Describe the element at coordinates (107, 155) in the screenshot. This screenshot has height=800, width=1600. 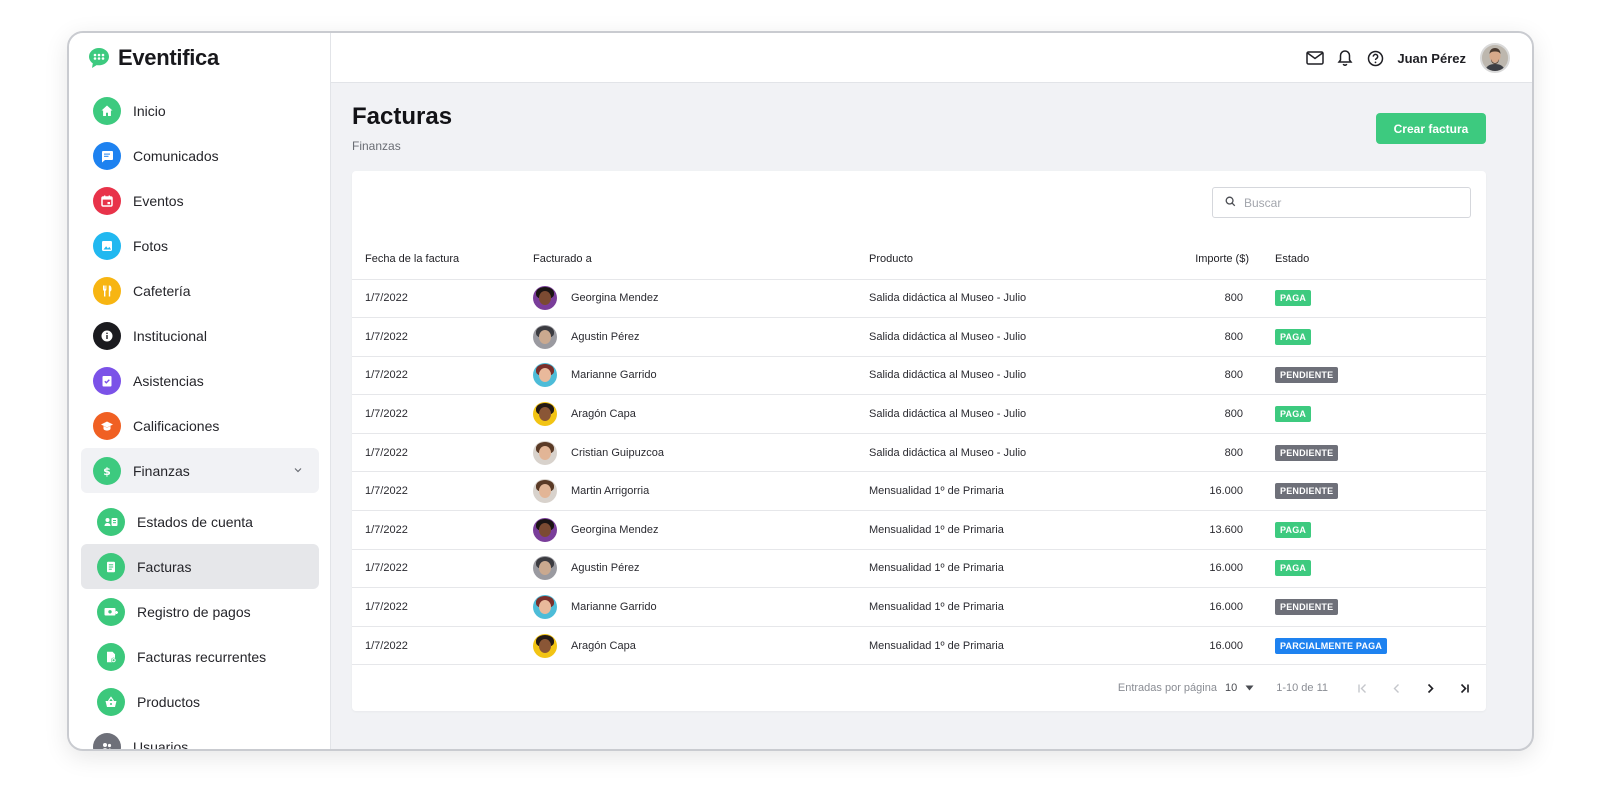
I see `message-icon` at that location.